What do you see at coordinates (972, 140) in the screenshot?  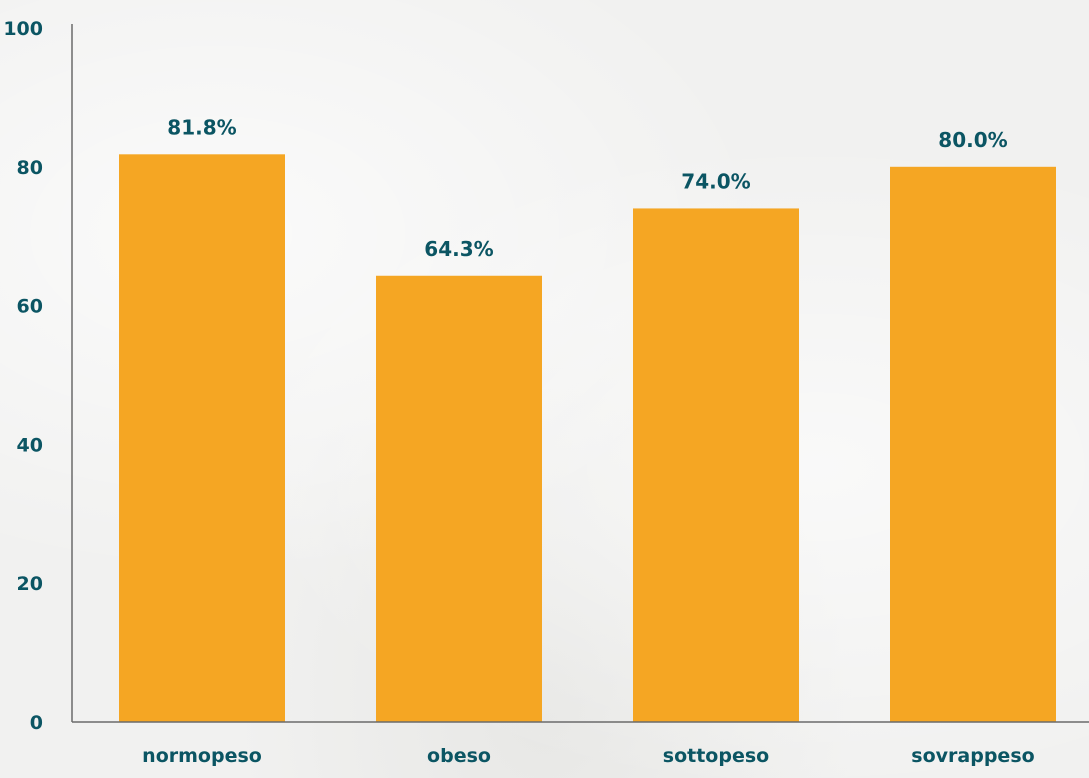 I see `value-label-sovrappeso: 80.0%` at bounding box center [972, 140].